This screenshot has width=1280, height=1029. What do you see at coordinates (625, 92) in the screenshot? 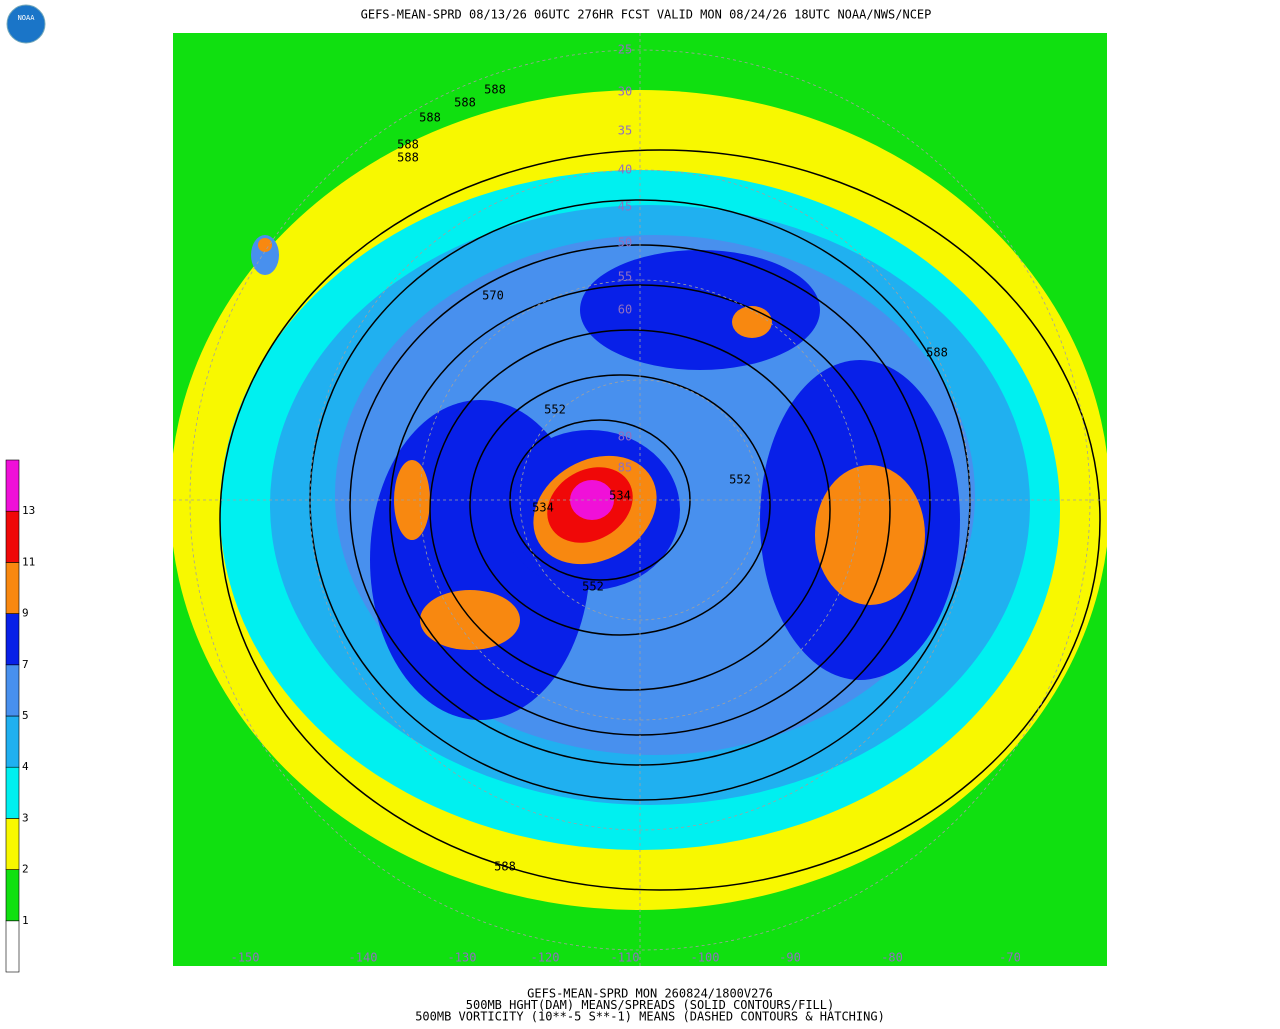
I see `latitude-label: 30` at bounding box center [625, 92].